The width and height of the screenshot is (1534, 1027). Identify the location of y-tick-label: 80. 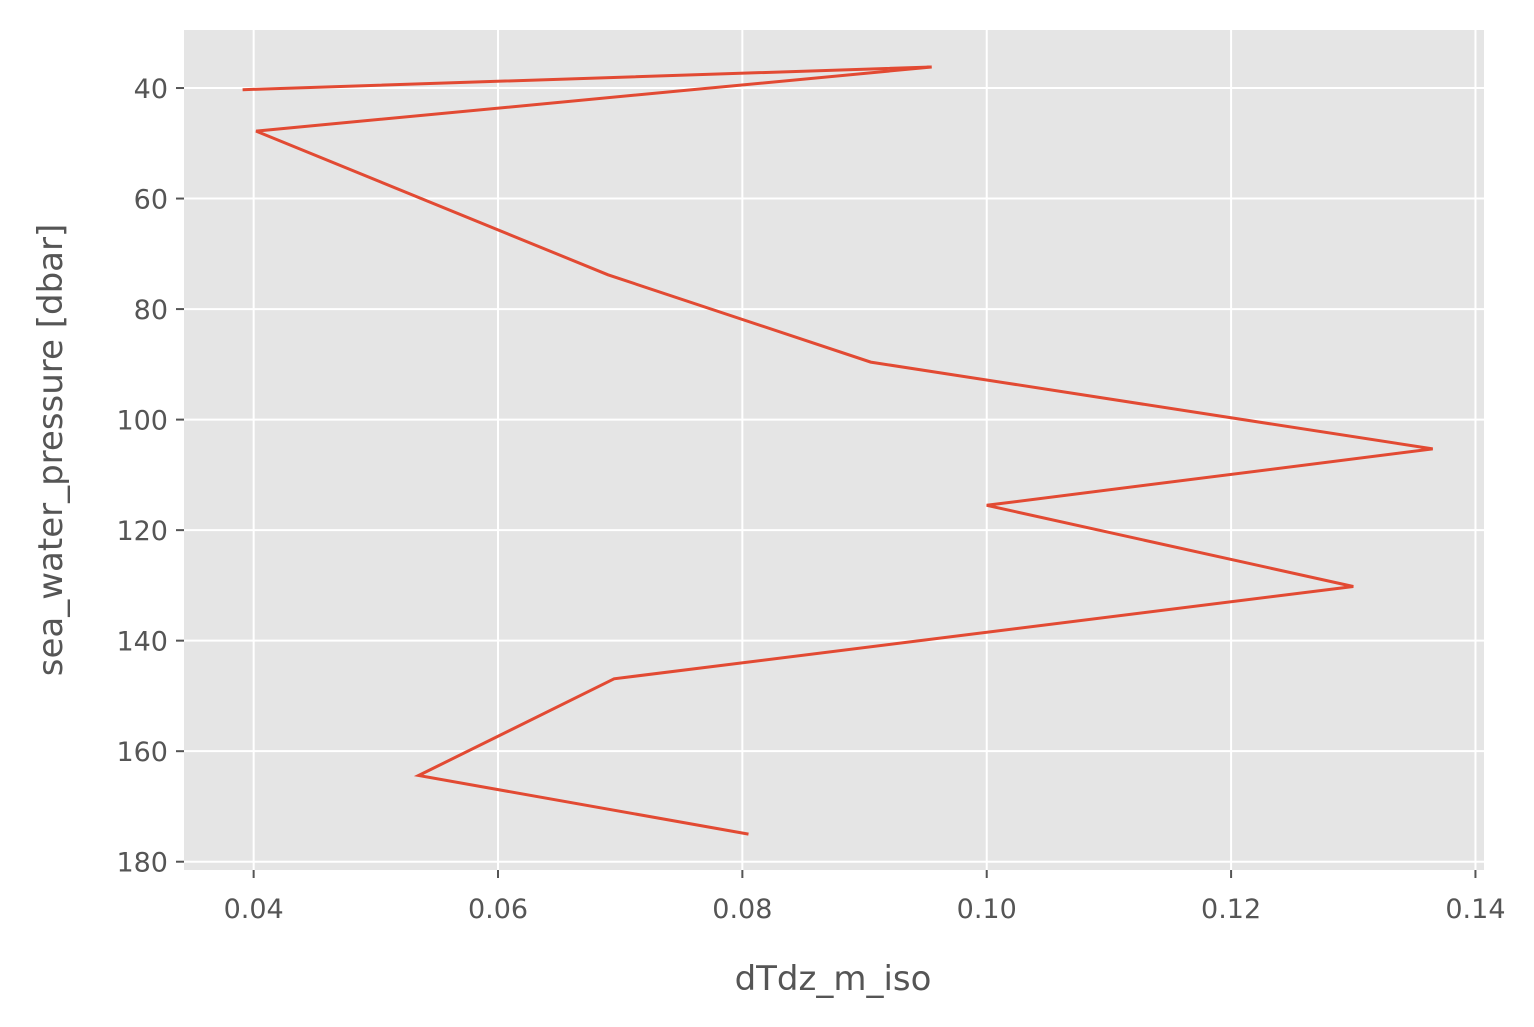
(151, 310).